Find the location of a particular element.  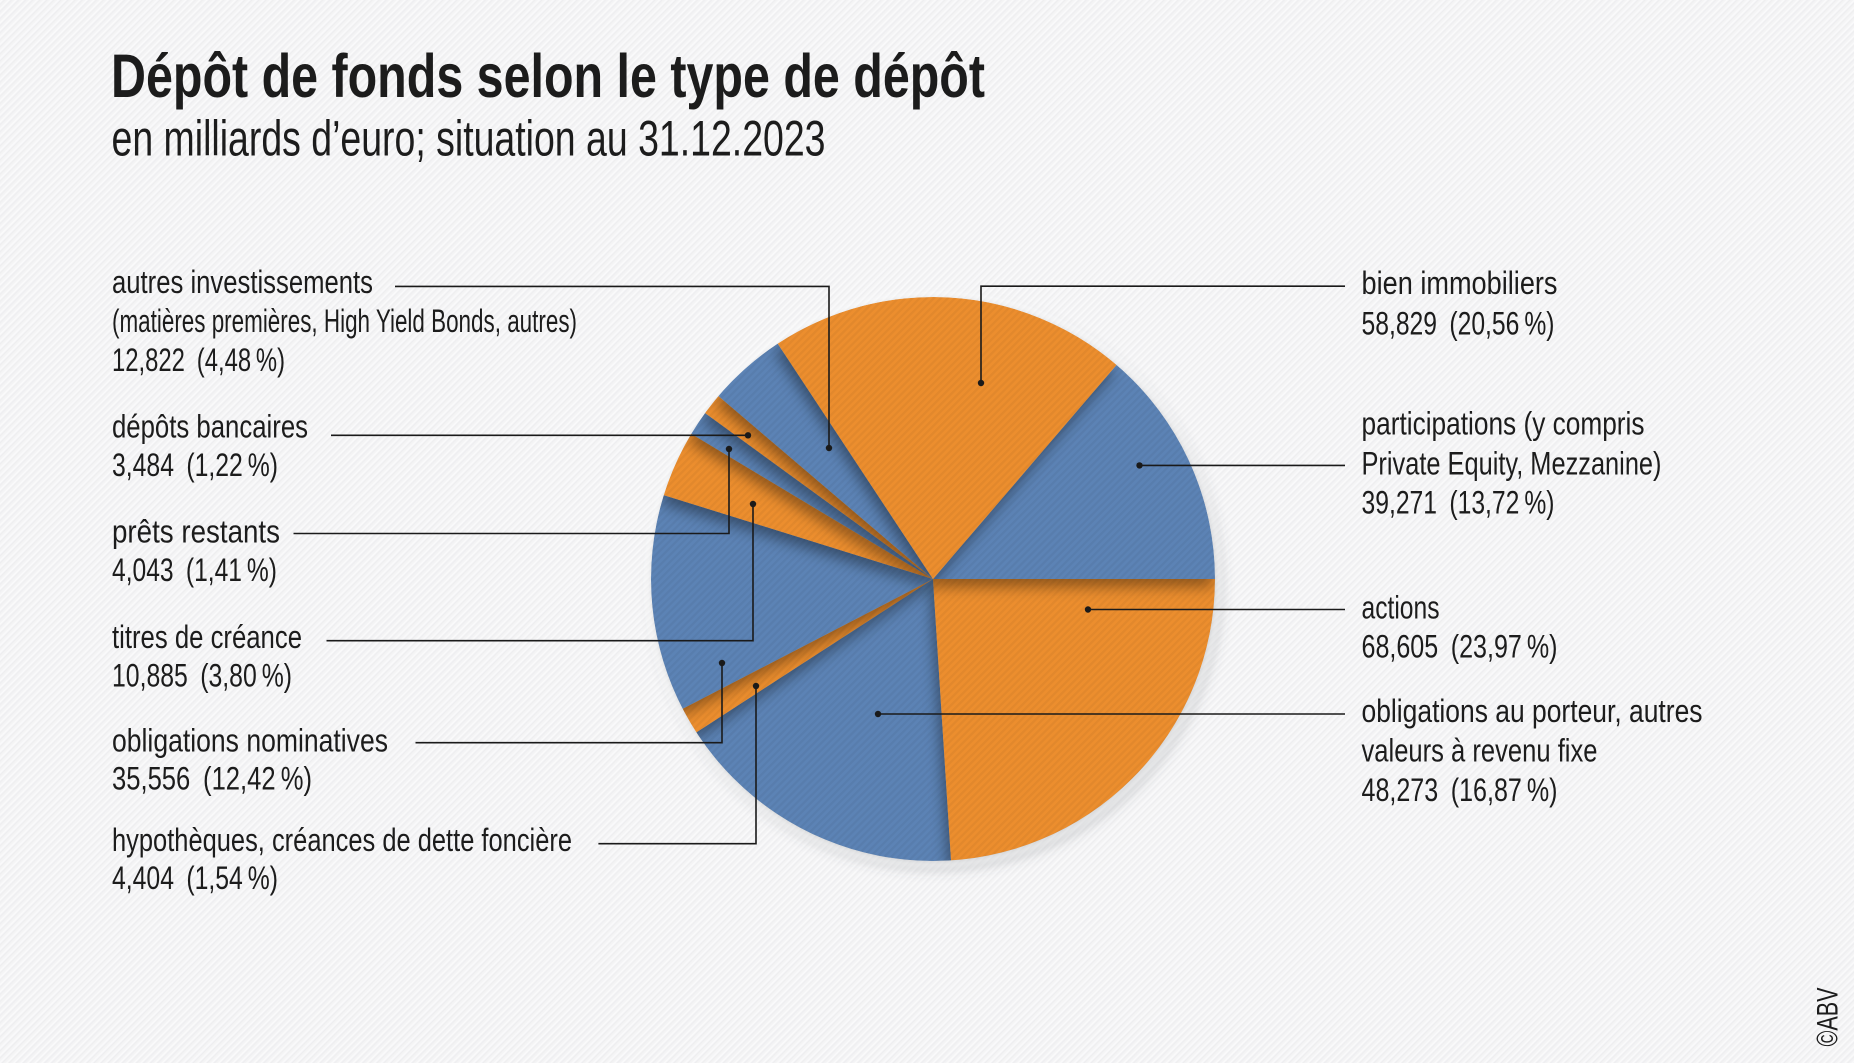

svg-text: obligations nominatives is located at coordinates (250, 740).